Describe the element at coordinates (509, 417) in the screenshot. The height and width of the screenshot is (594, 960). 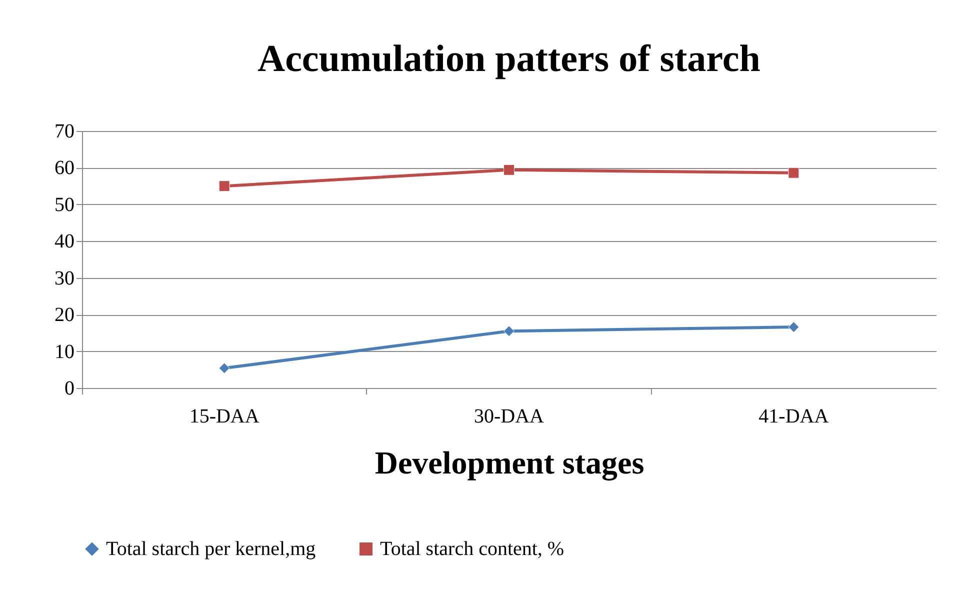
I see `x-tick-label: 30-DAA` at that location.